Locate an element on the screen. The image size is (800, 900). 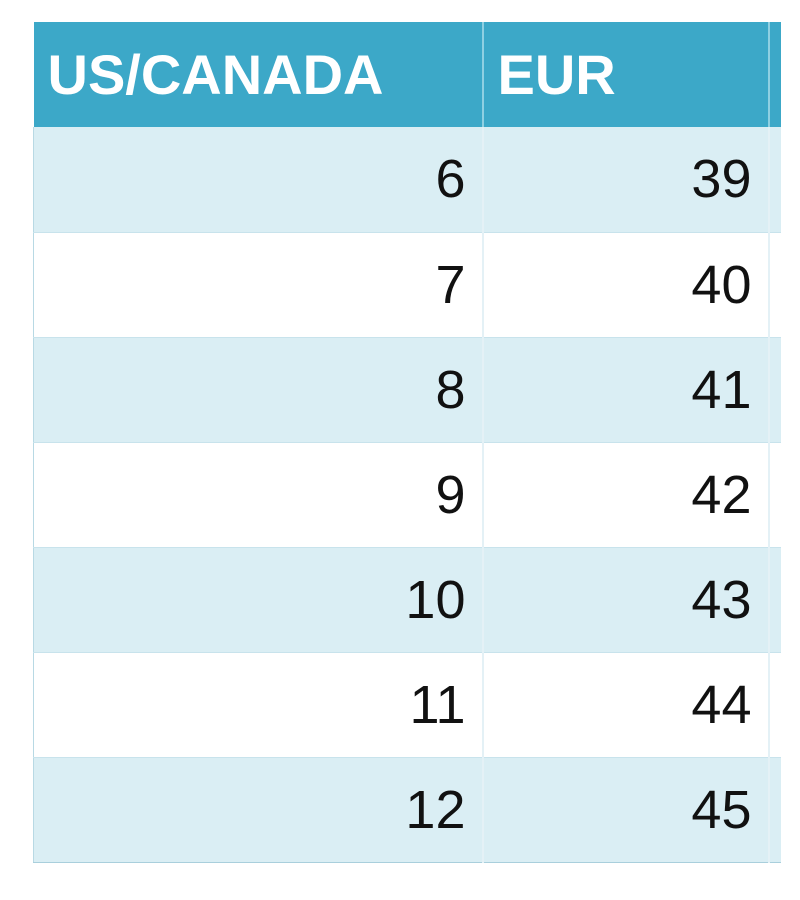
table-row: 8 41 is located at coordinates (407, 390).